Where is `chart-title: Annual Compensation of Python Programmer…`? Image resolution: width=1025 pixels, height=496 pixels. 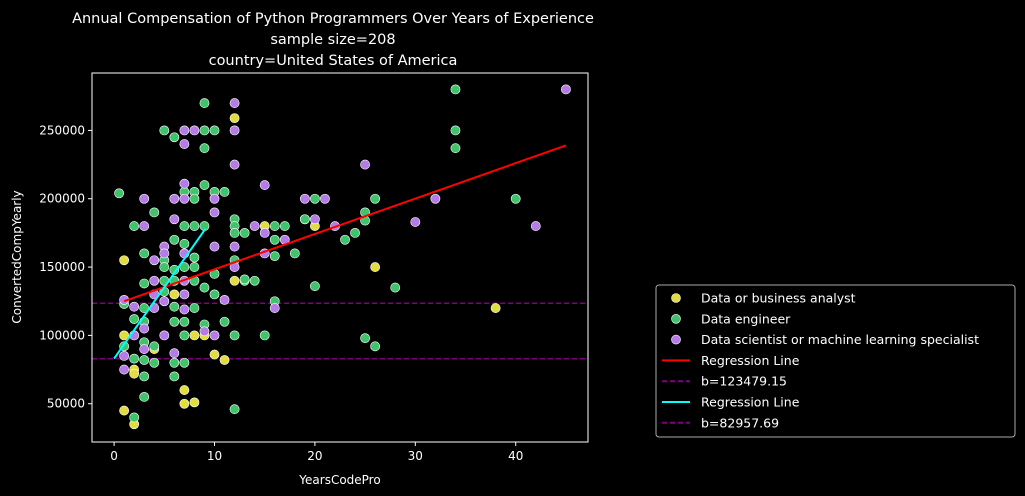
chart-title: Annual Compensation of Python Programmer… is located at coordinates (333, 40).